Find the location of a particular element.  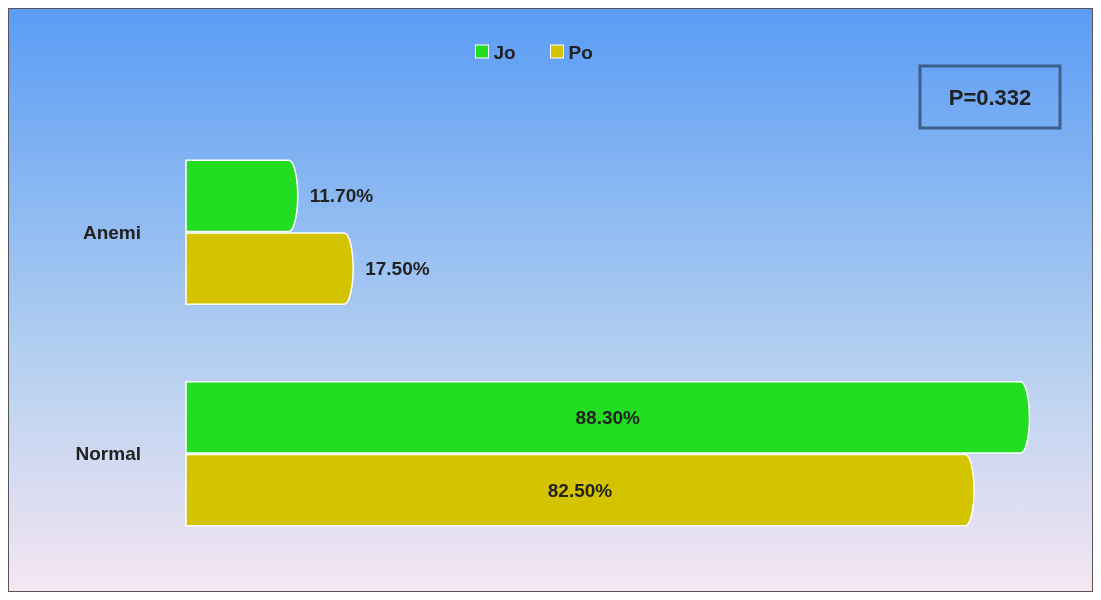

legend-label: Jo is located at coordinates (504, 52).